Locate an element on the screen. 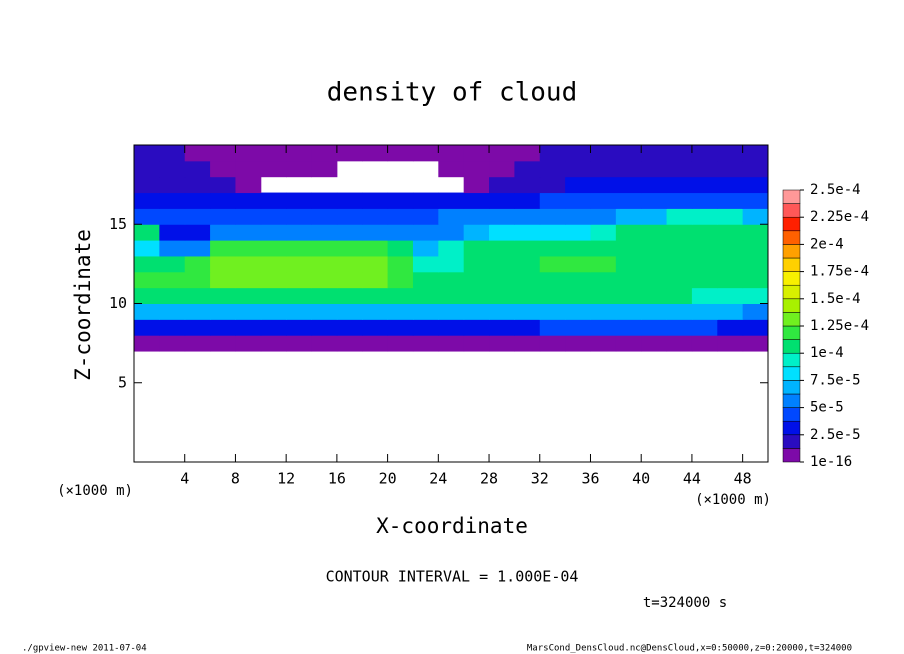 The height and width of the screenshot is (654, 904). x-tick-label: 28 is located at coordinates (489, 479).